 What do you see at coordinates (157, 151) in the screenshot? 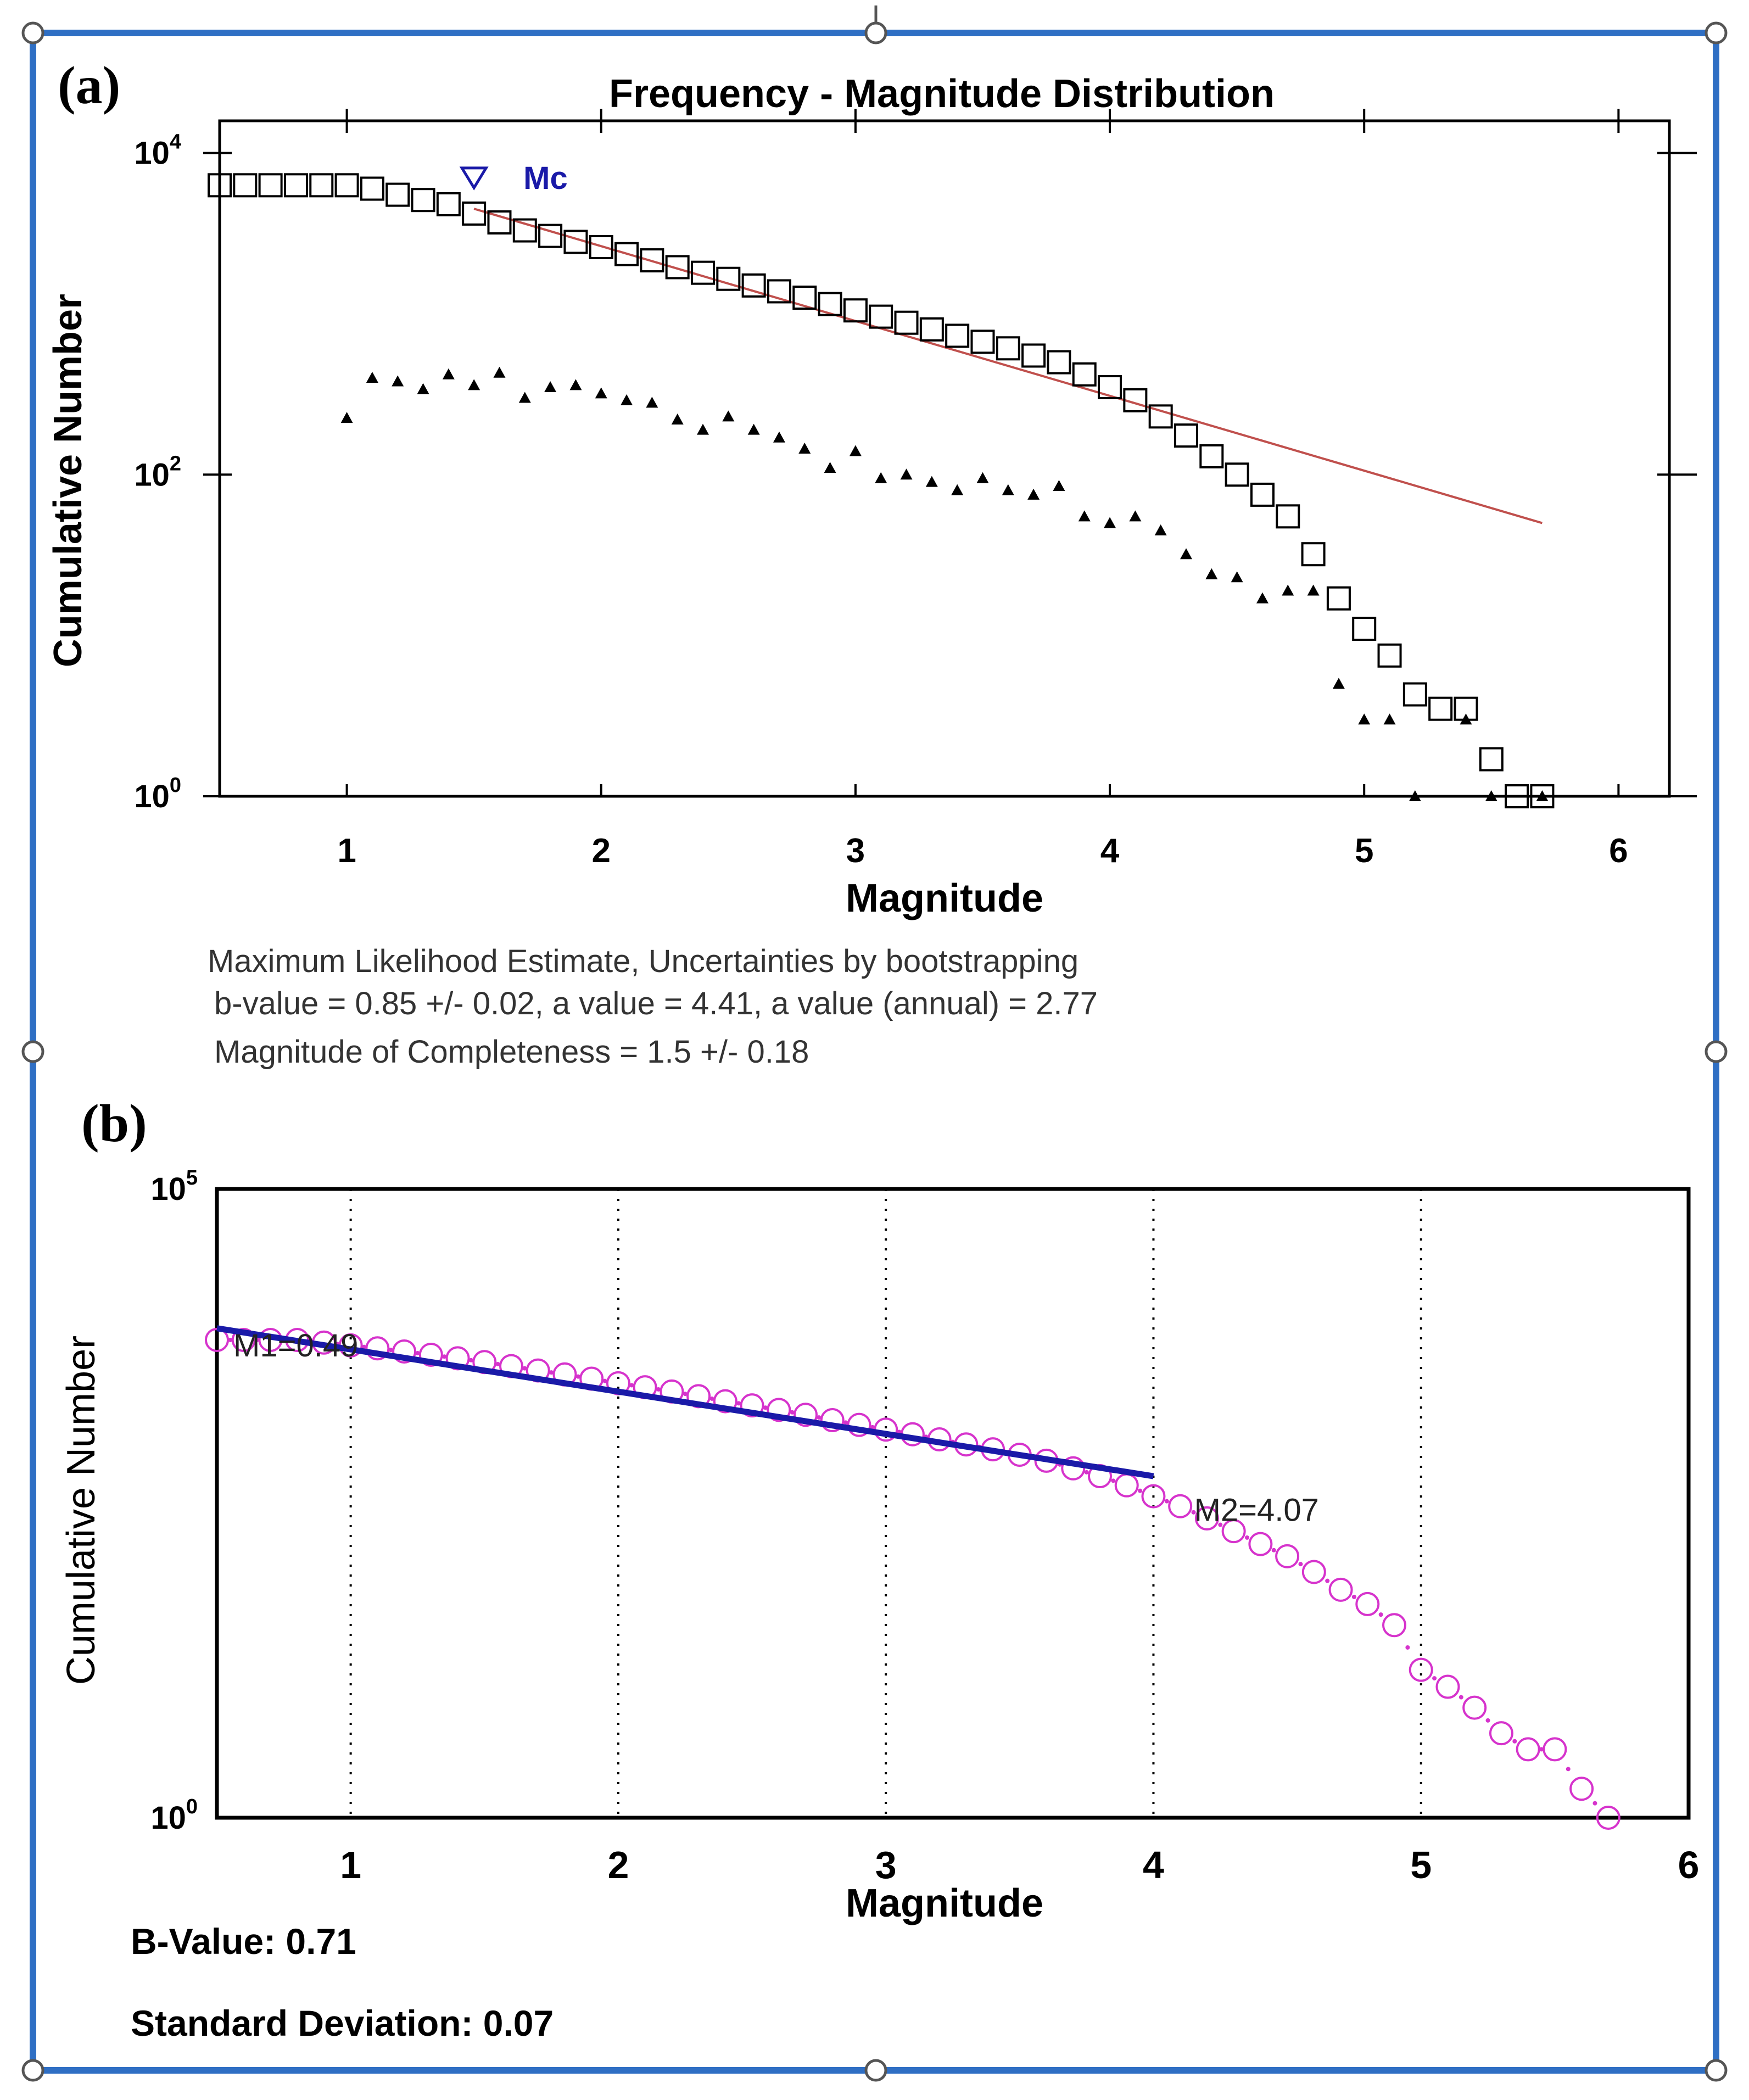
I see `a-y-tick-label: 10⁴` at bounding box center [157, 151].